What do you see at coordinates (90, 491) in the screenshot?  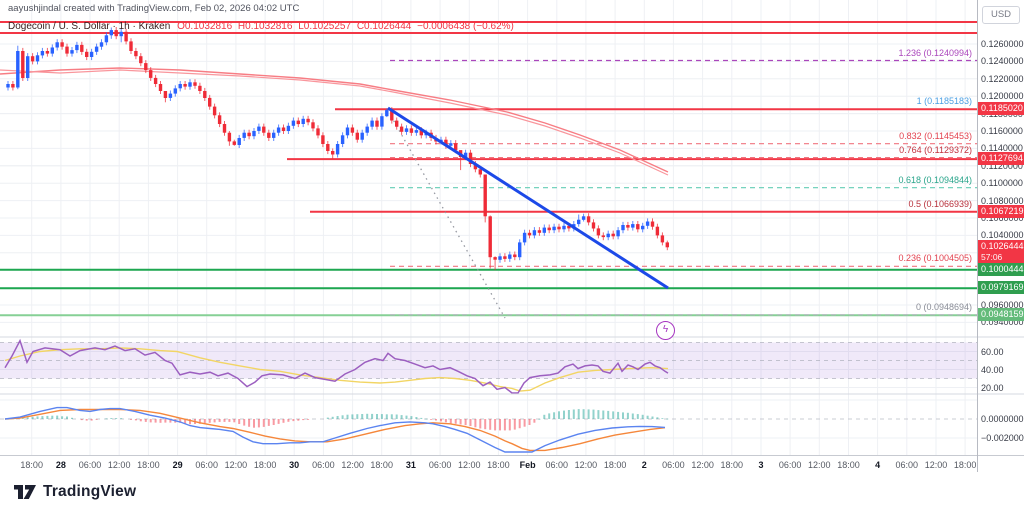 I see `tradingview-logo-text: TradingView` at bounding box center [90, 491].